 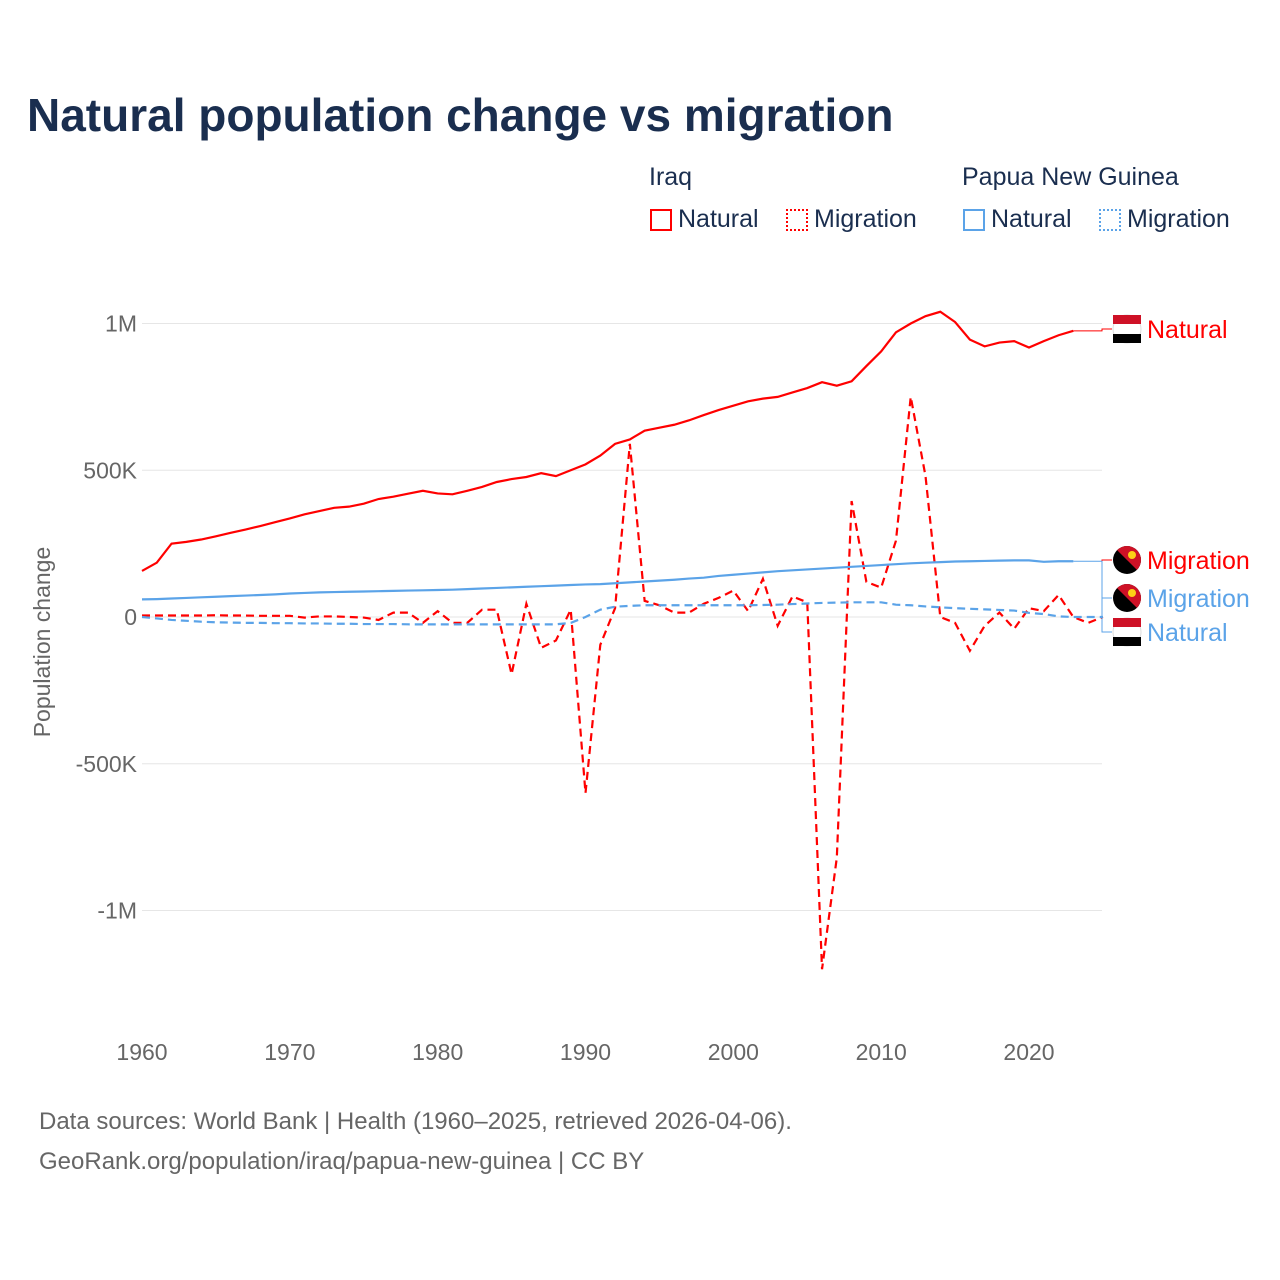 What do you see at coordinates (1028, 1052) in the screenshot?
I see `x-tick-label: 2020` at bounding box center [1028, 1052].